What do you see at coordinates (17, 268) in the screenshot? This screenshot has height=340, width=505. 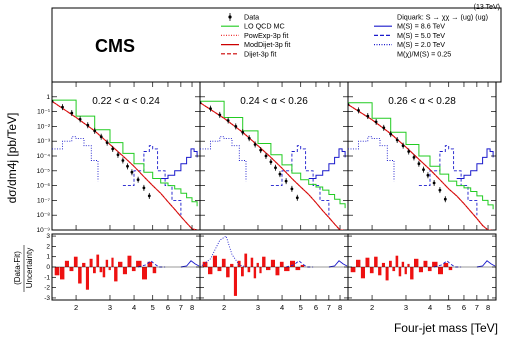 I see `y-axis-label-ratio-top: (Data-Fit)` at bounding box center [17, 268].